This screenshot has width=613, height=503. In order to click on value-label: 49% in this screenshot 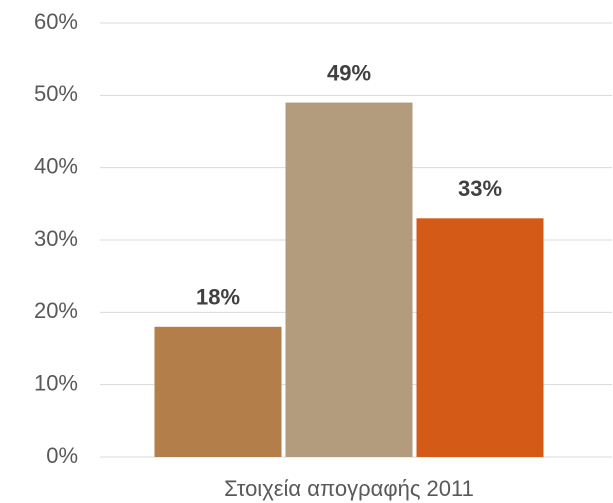, I will do `click(349, 72)`.